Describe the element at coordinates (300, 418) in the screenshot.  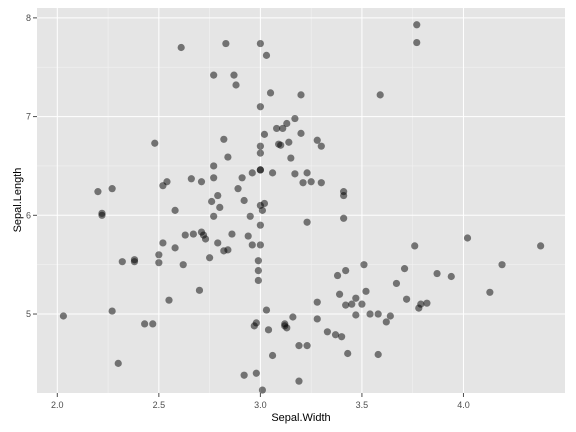
I see `x-axis-title: Sepal.Width` at that location.